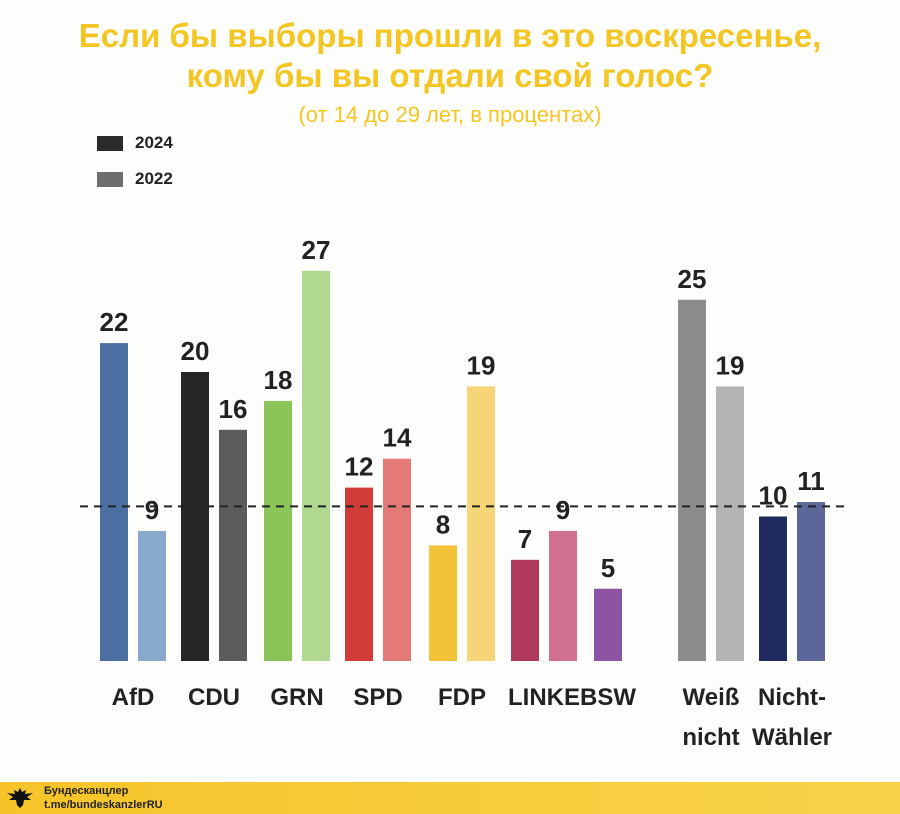 The height and width of the screenshot is (814, 900). I want to click on data-label-grn-2022: 27, so click(316, 250).